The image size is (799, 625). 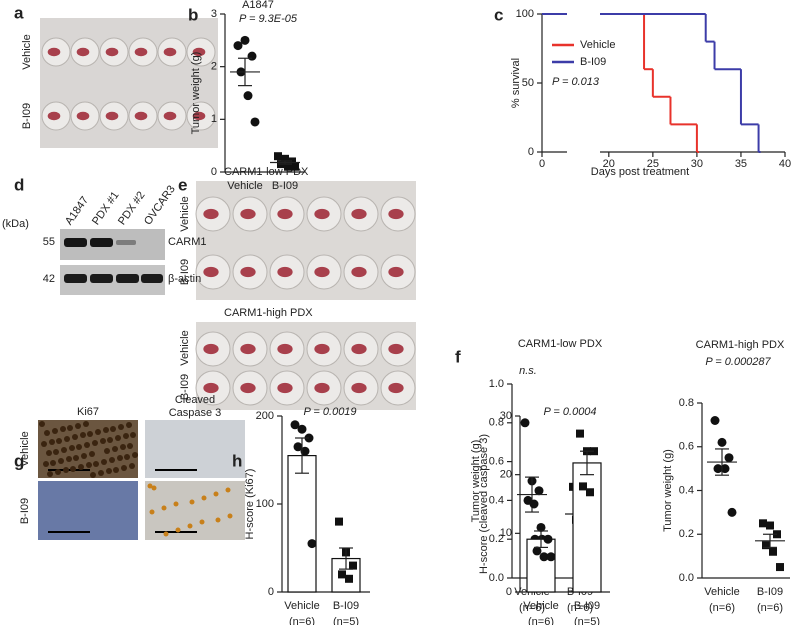 I want to click on chart-title: CARM1-high PDX, so click(x=740, y=345).